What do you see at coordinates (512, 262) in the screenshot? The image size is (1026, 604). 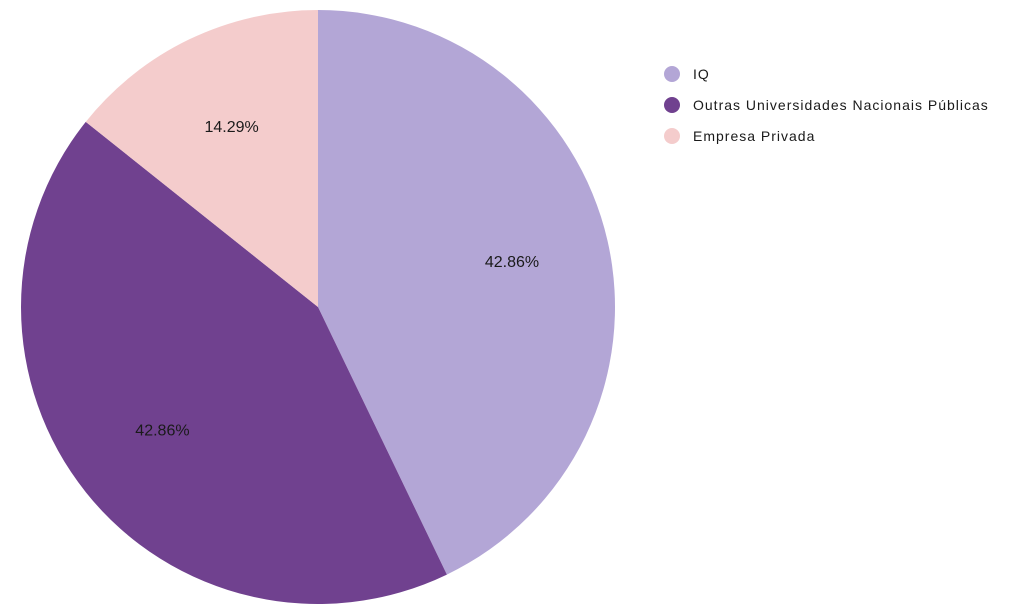 I see `slice-label-iq: 42.86%` at bounding box center [512, 262].